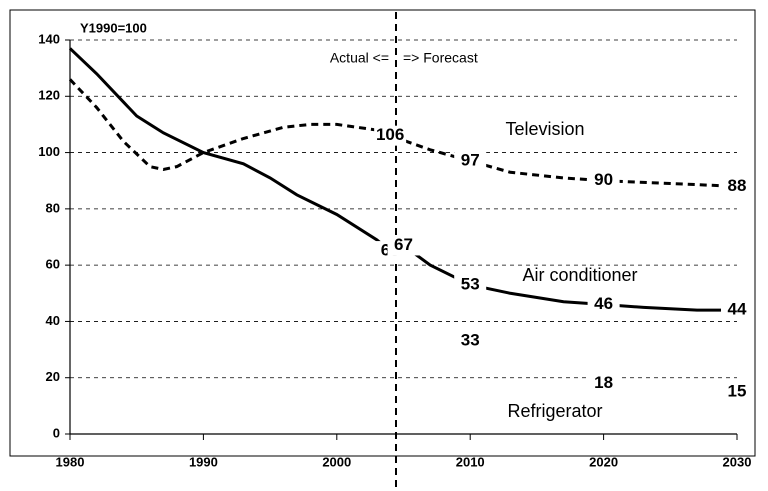  Describe the element at coordinates (56, 432) in the screenshot. I see `y-tick-label: 0` at that location.